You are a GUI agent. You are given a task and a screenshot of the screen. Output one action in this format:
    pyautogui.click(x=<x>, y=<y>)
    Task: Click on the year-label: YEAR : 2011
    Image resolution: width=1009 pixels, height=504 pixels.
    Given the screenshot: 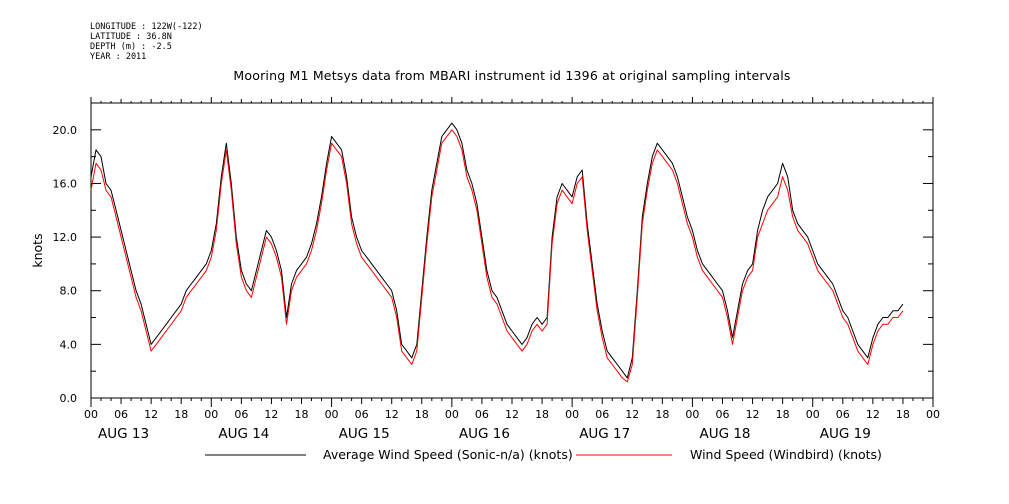 What is the action you would take?
    pyautogui.click(x=118, y=57)
    